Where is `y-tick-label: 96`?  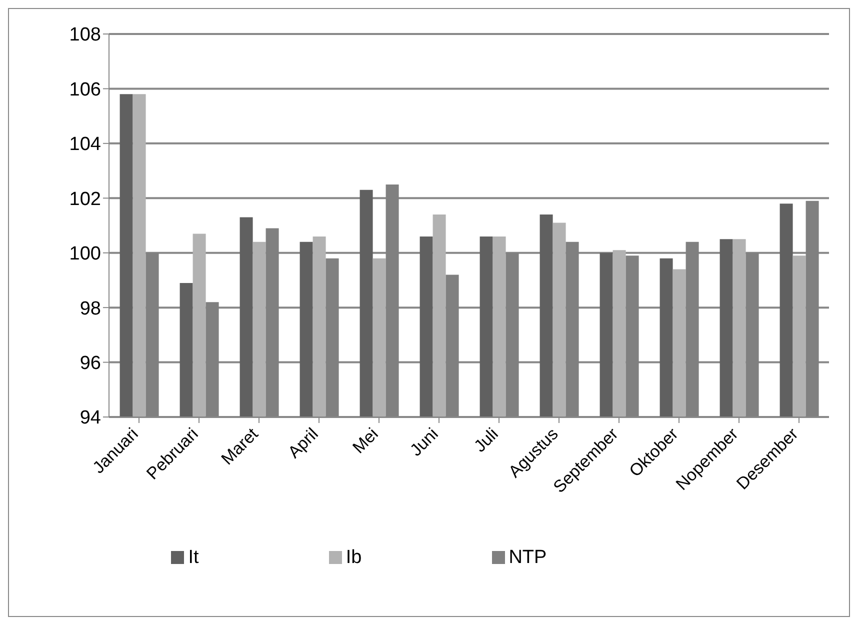 y-tick-label: 96 is located at coordinates (90, 363).